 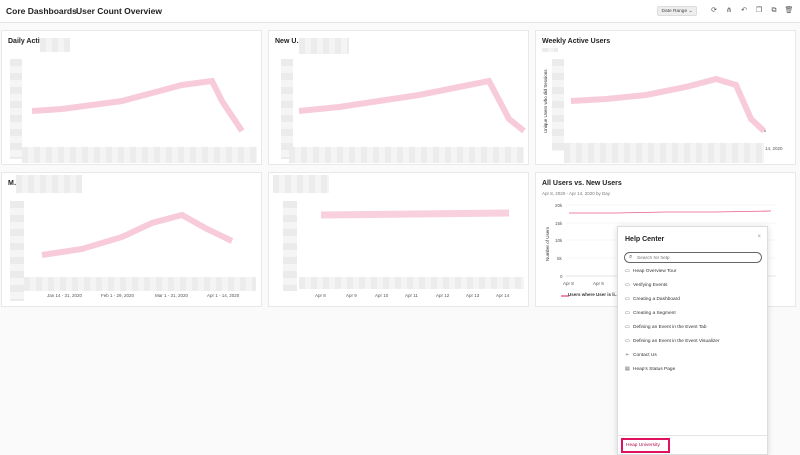 I want to click on weekly-line-chart, so click(x=668, y=104).